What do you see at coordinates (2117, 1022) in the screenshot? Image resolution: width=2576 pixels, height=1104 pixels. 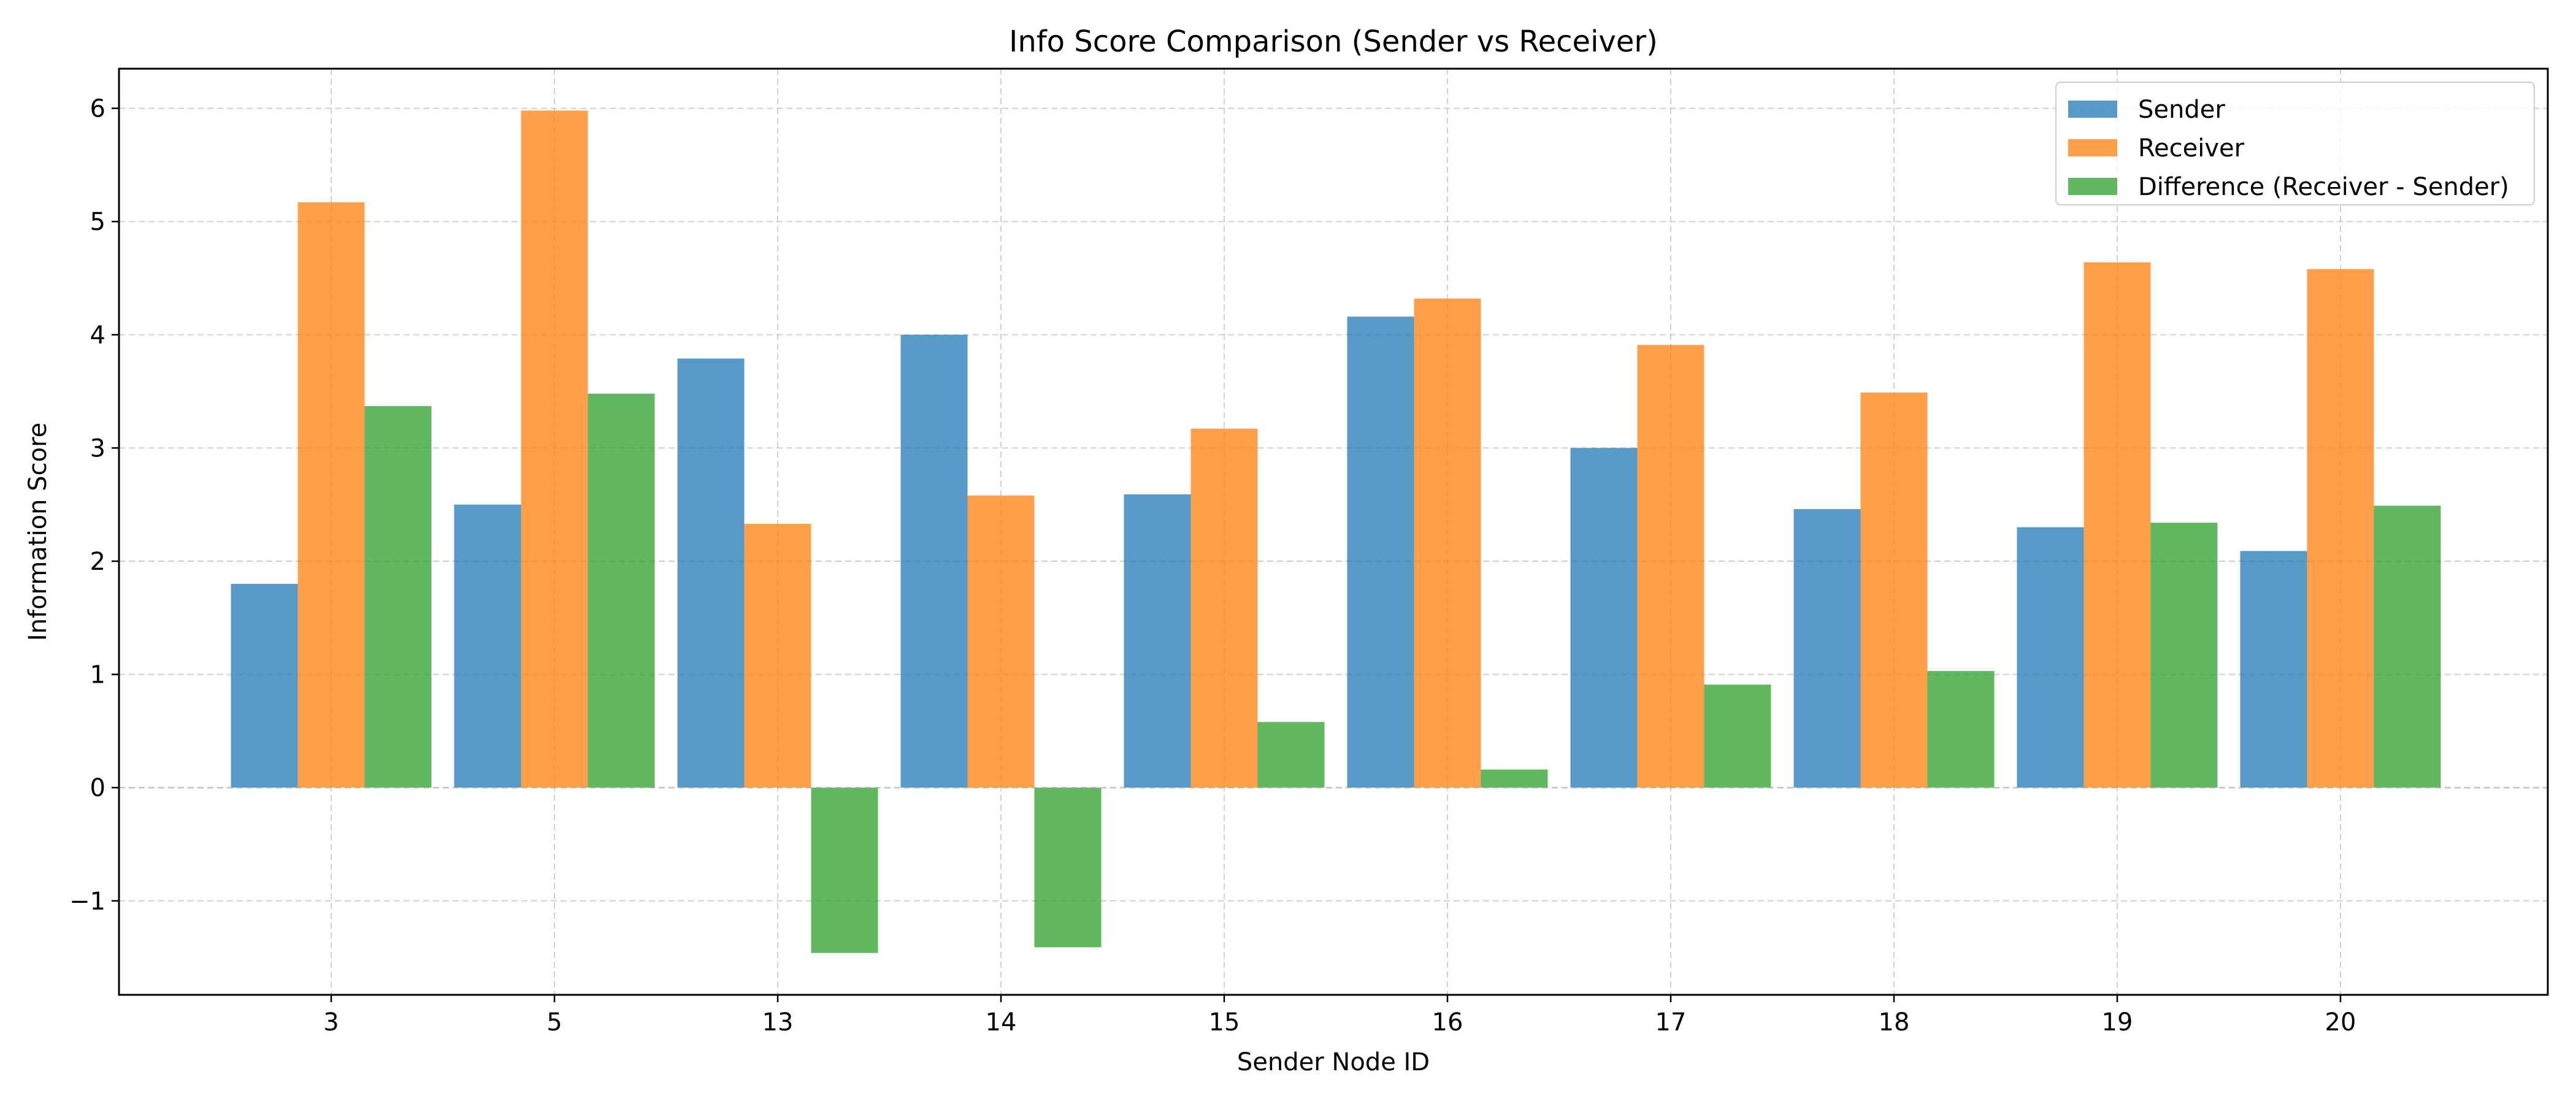 I see `x-tick-label: 19` at bounding box center [2117, 1022].